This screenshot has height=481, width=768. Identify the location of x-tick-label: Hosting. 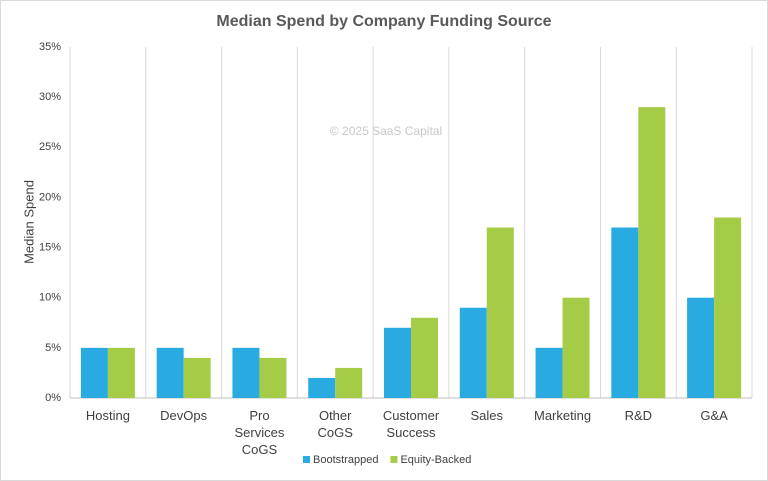
(107, 415).